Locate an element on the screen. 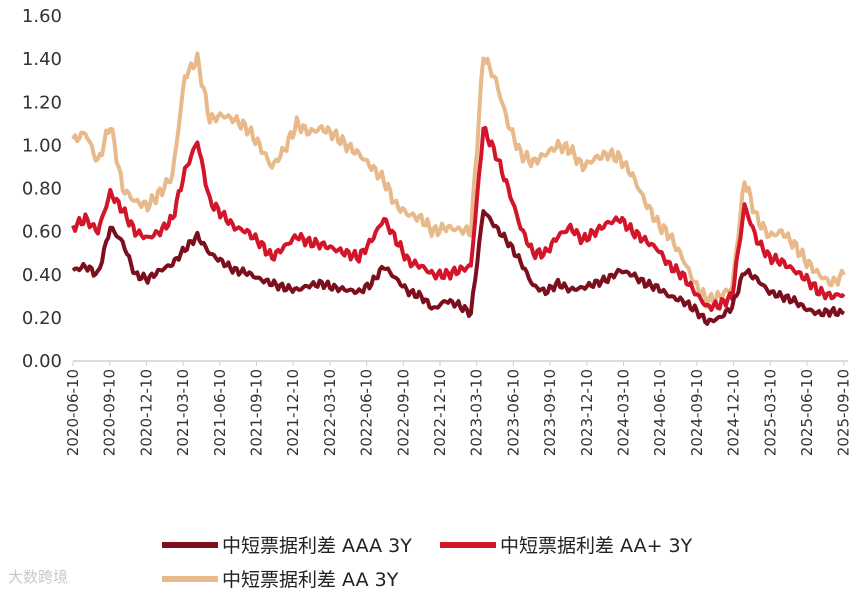  x-tick-label: 2022-06-10 is located at coordinates (367, 412).